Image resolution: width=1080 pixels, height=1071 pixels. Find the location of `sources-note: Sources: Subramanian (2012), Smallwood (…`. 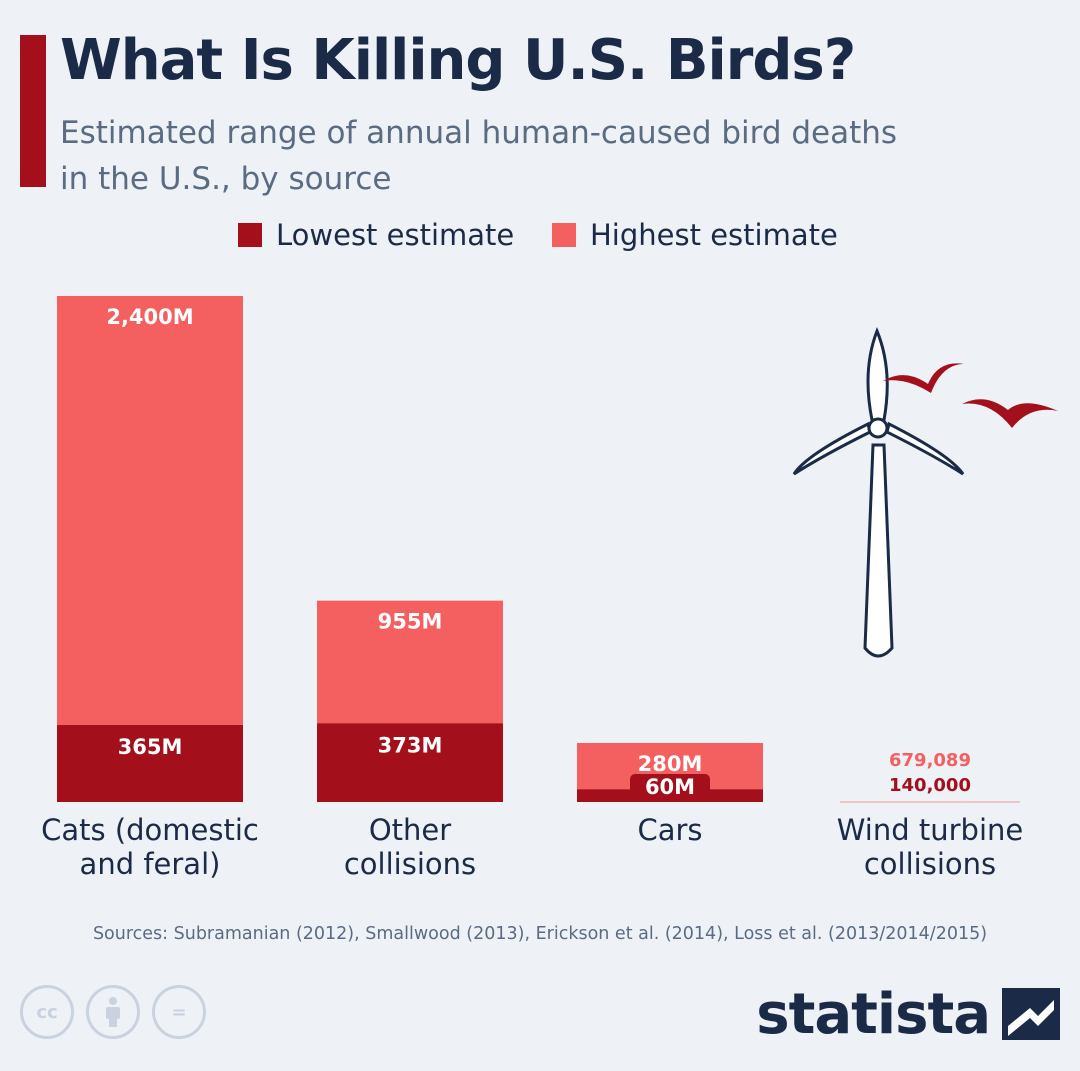

sources-note: Sources: Subramanian (2012), Smallwood (… is located at coordinates (540, 934).